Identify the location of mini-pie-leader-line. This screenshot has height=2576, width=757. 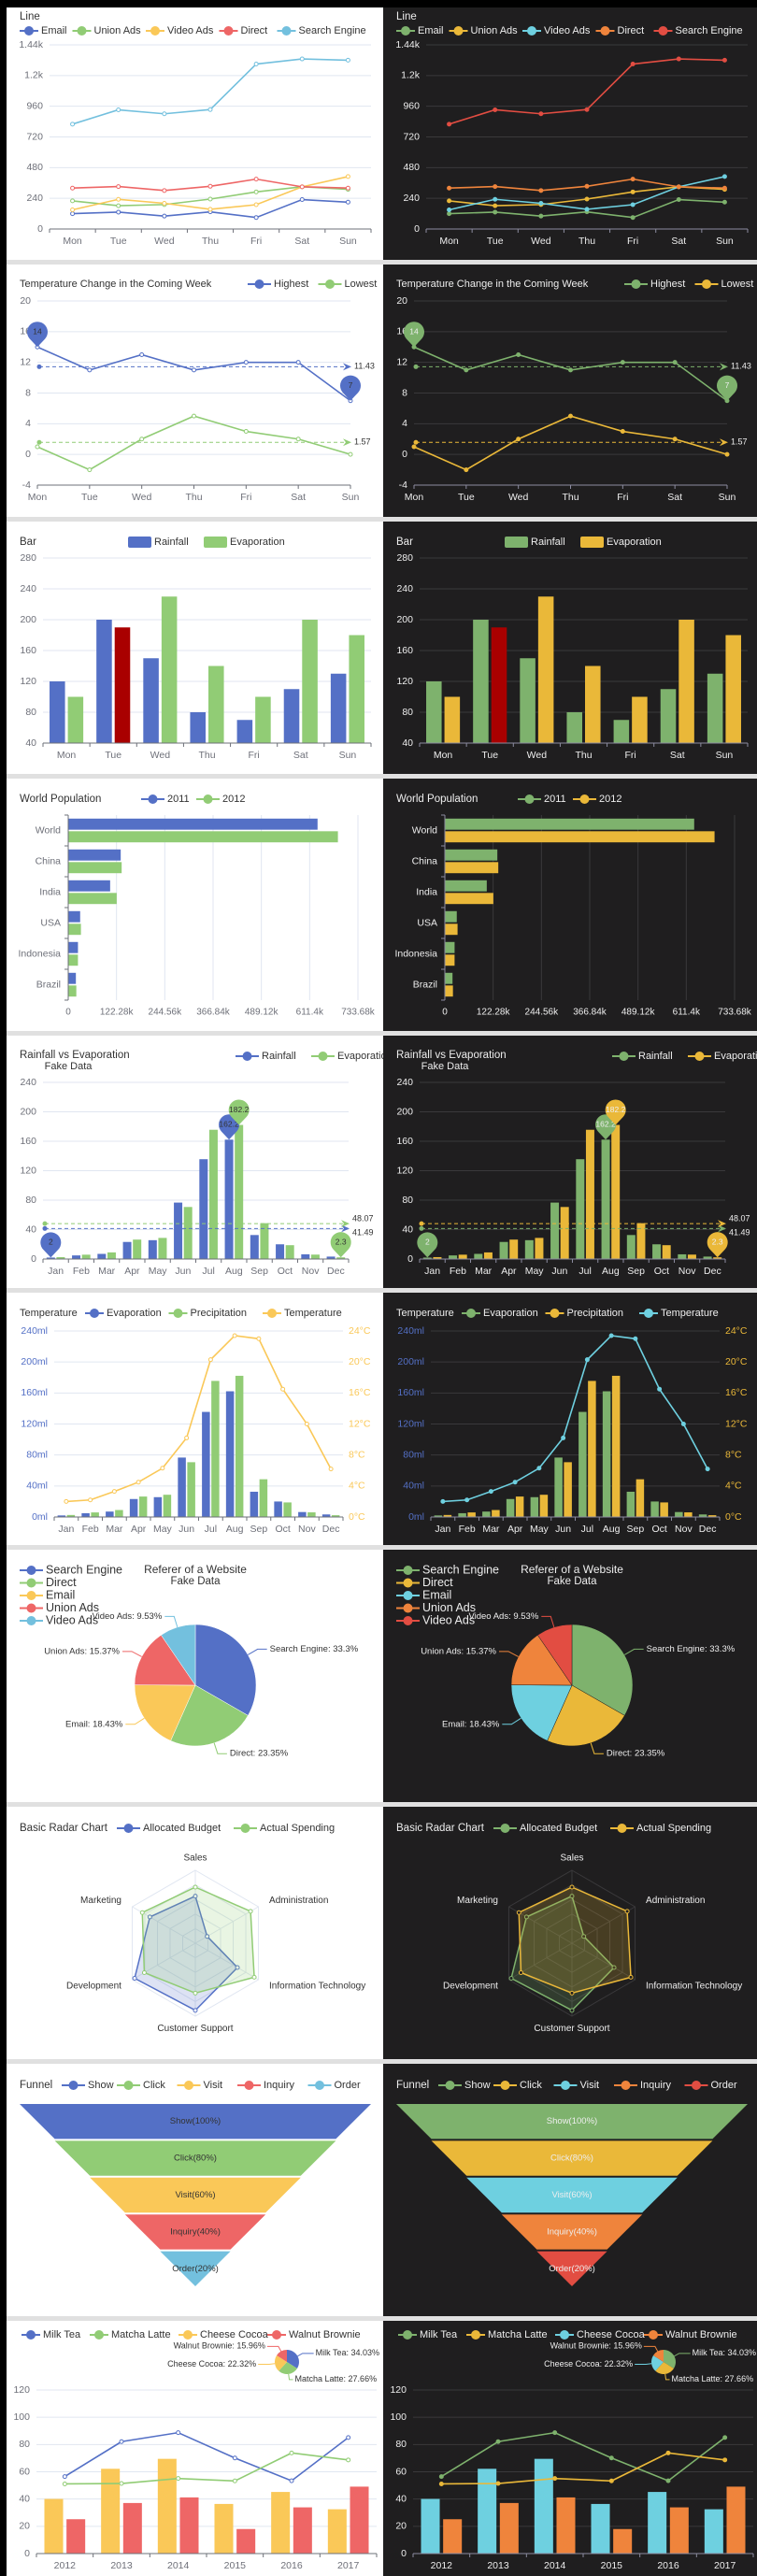
(290, 2377).